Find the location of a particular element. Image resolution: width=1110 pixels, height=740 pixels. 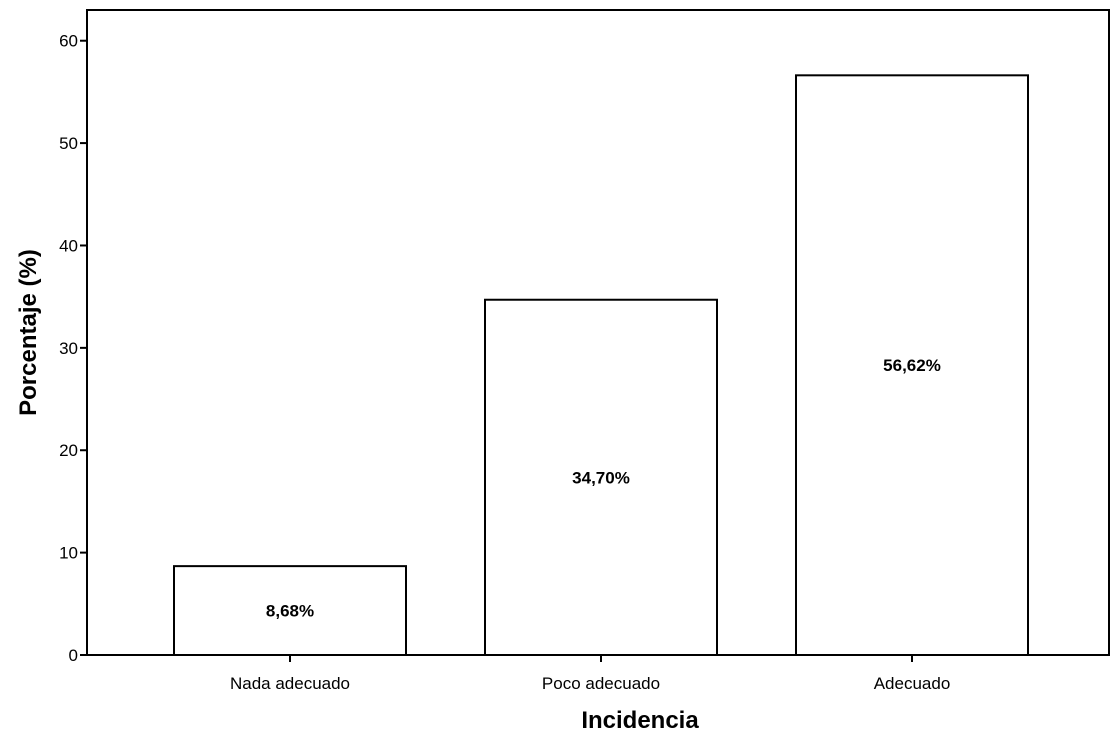

y-axis-ticks: 0 10 20 30 40 50 60 is located at coordinates (73, 348).